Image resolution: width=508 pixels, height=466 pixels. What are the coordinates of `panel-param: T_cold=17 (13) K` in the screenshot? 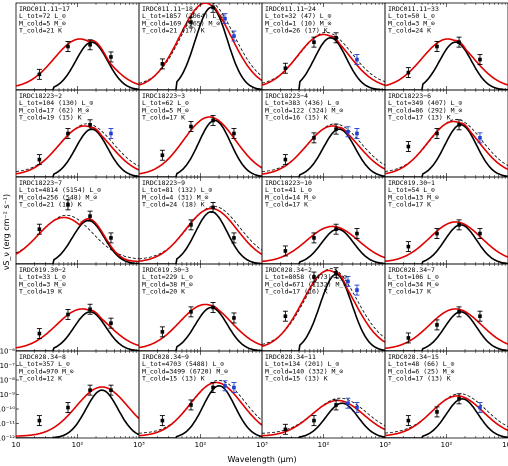 It's located at (419, 118).